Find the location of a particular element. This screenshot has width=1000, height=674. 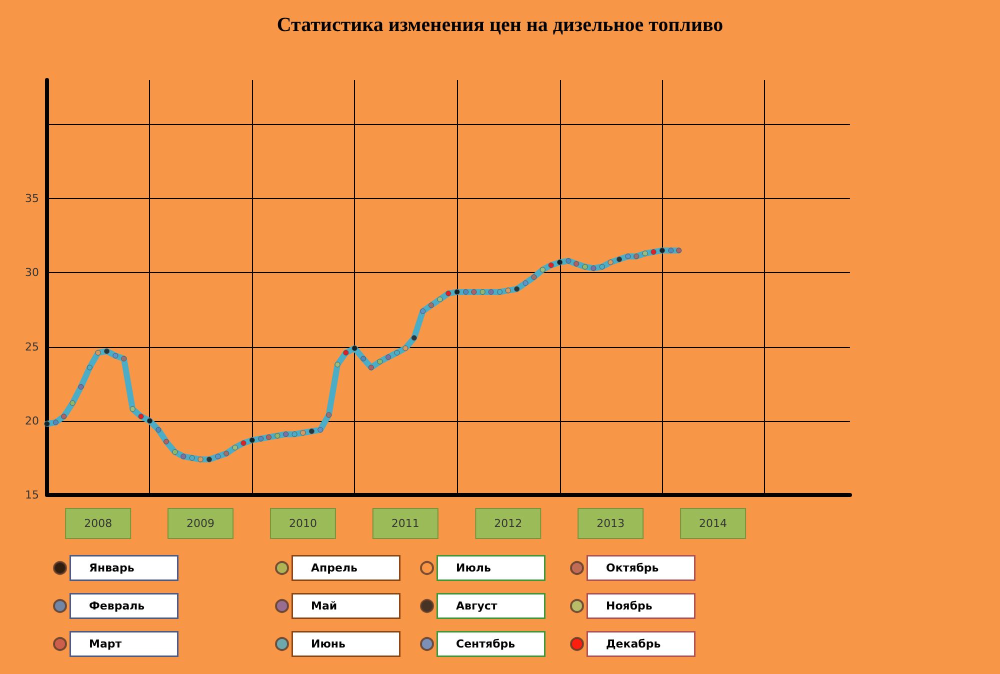

legend-label: Август is located at coordinates (477, 606).